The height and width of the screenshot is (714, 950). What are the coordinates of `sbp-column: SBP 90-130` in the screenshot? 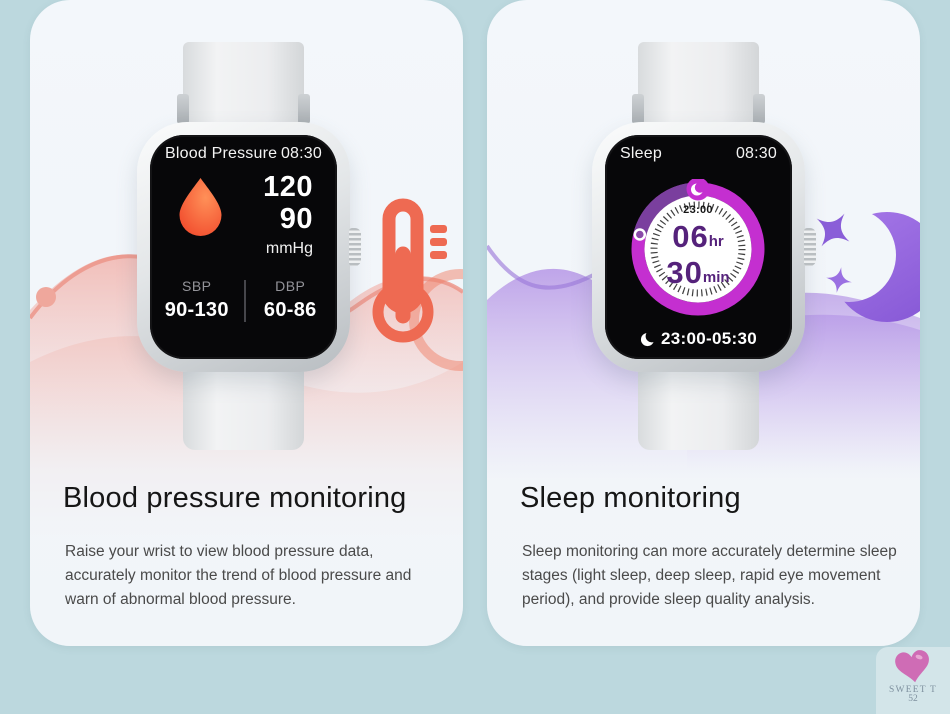 It's located at (197, 300).